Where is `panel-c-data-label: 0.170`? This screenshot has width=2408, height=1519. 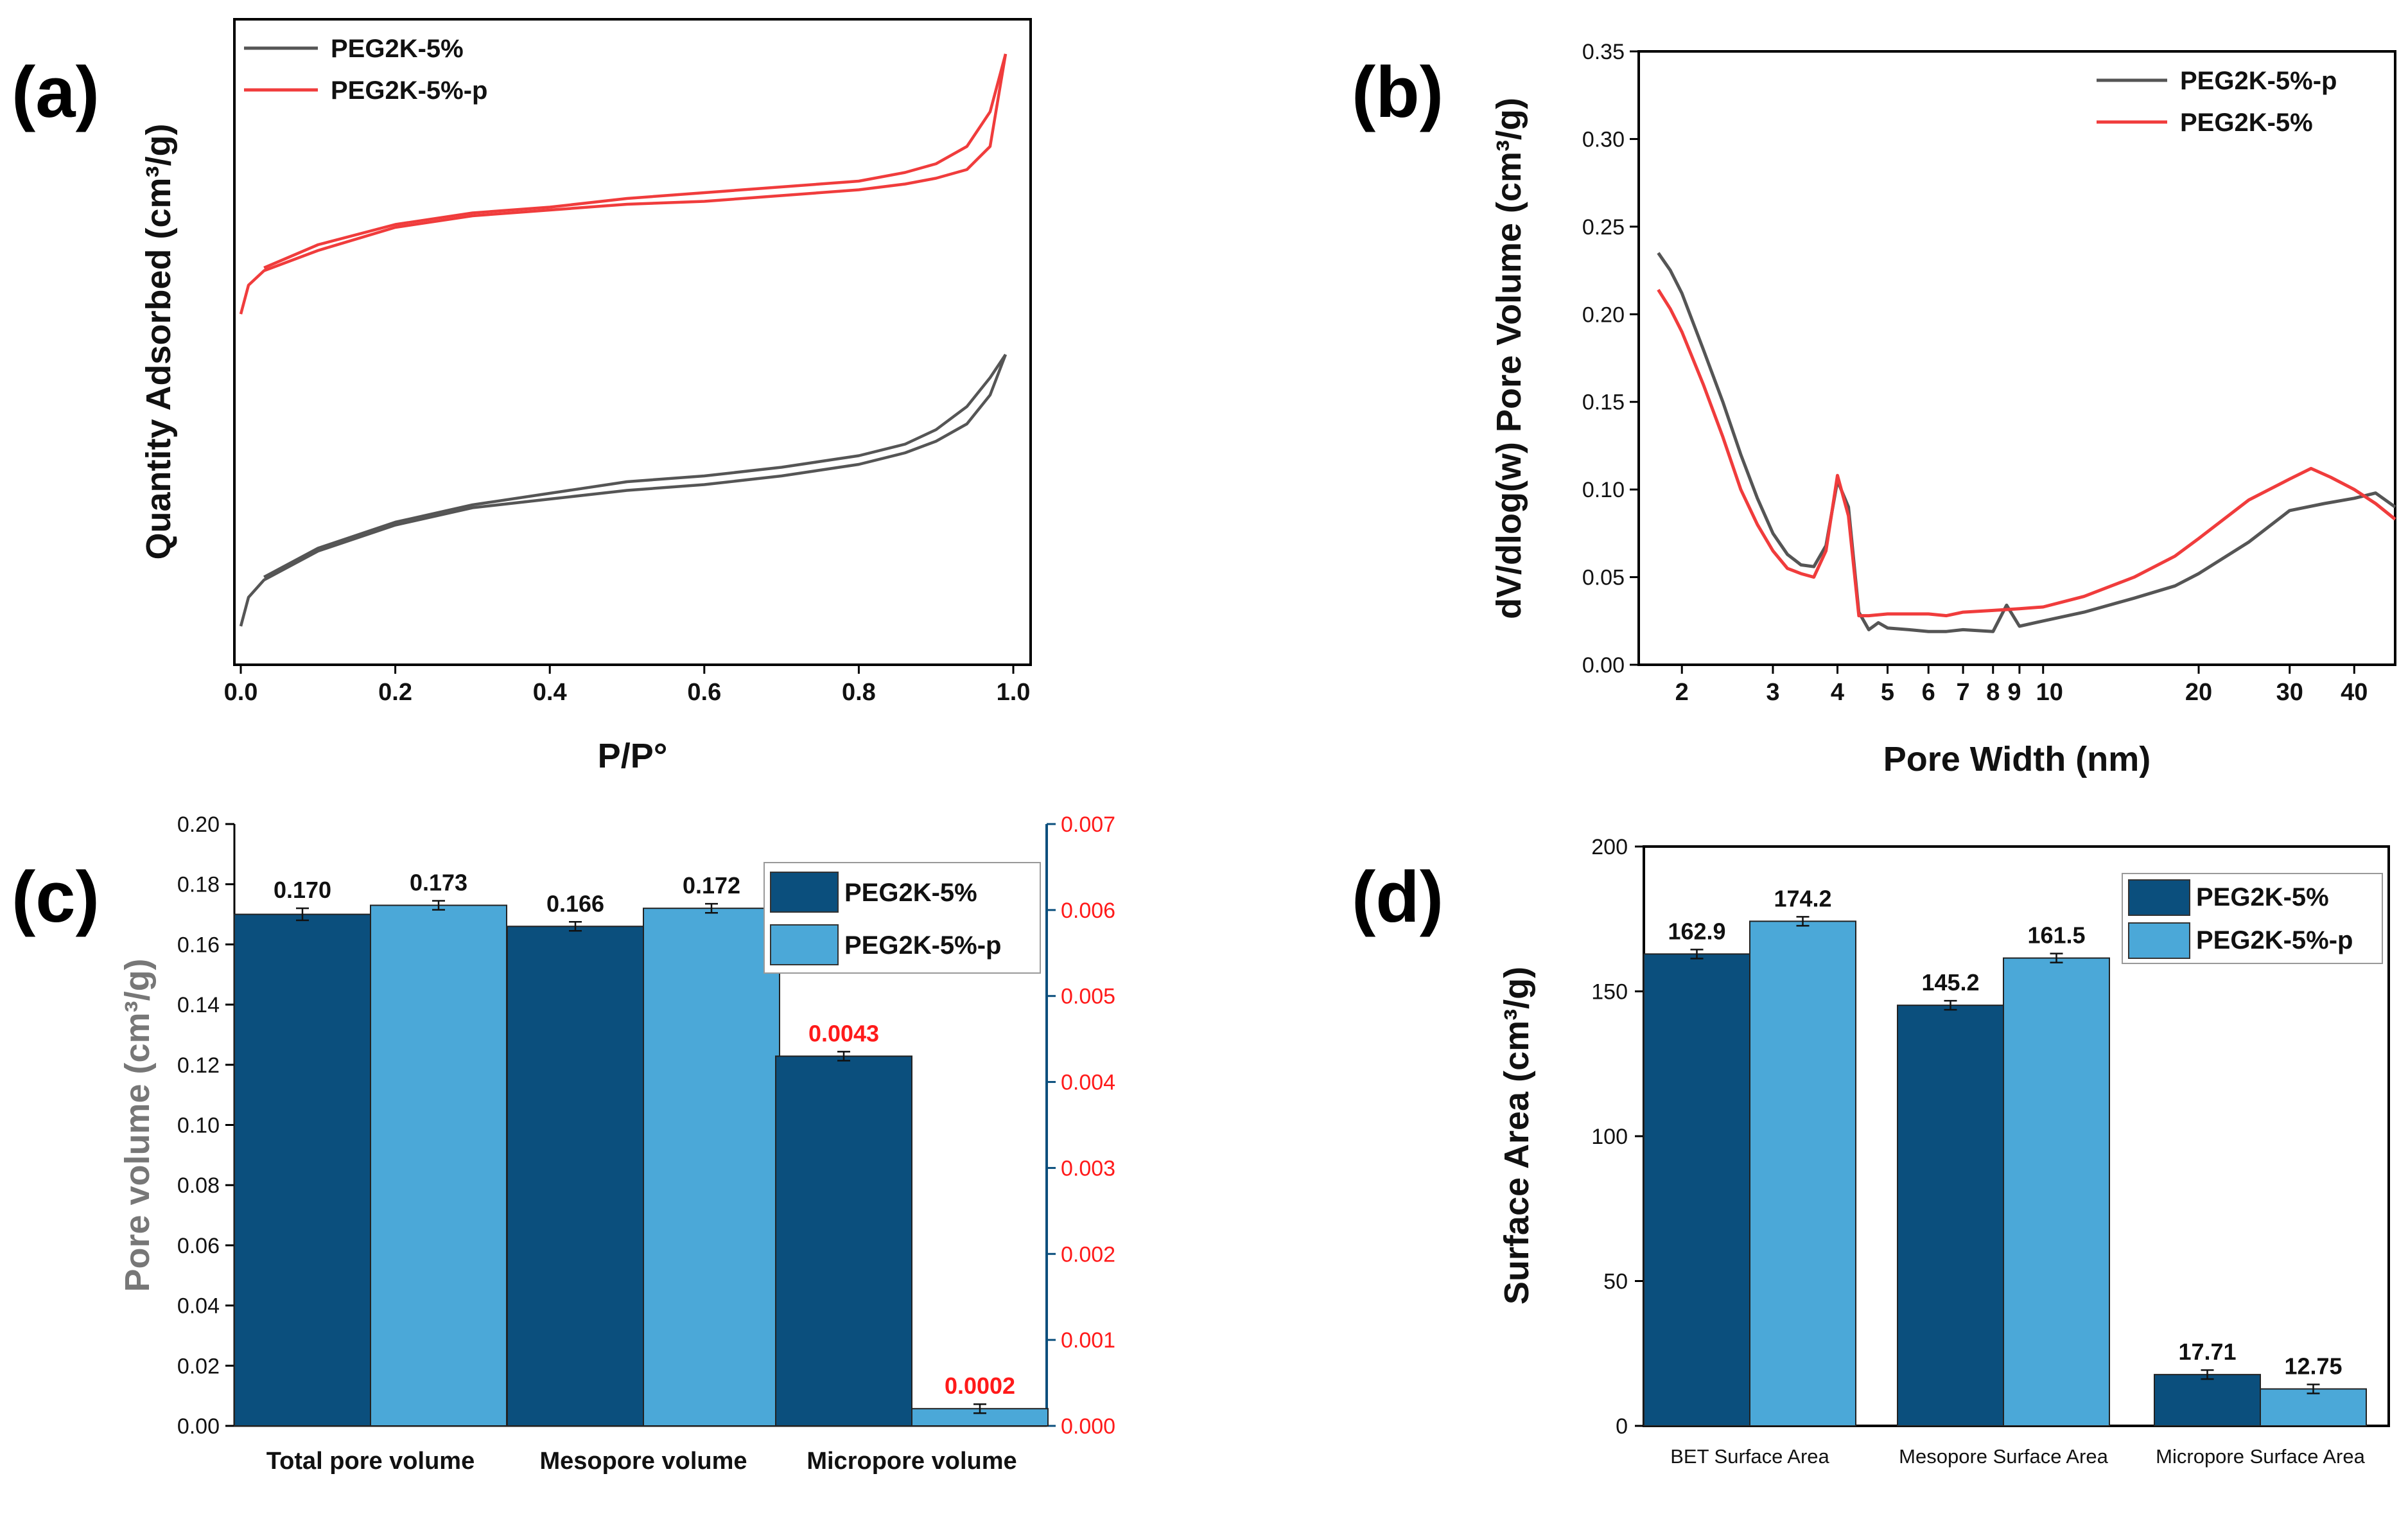
panel-c-data-label: 0.170 is located at coordinates (302, 890).